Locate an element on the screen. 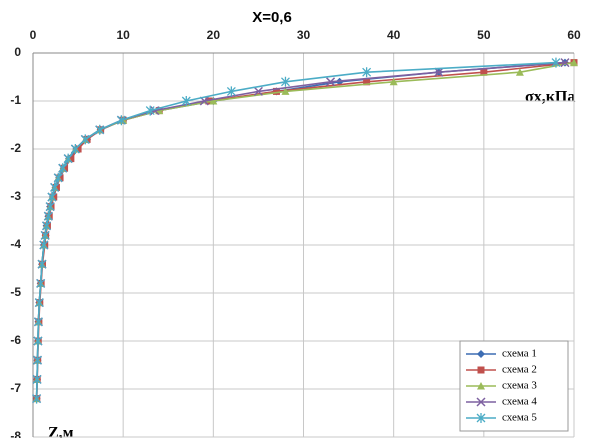 This screenshot has height=438, width=590. legend-label: схема 5 is located at coordinates (519, 418).